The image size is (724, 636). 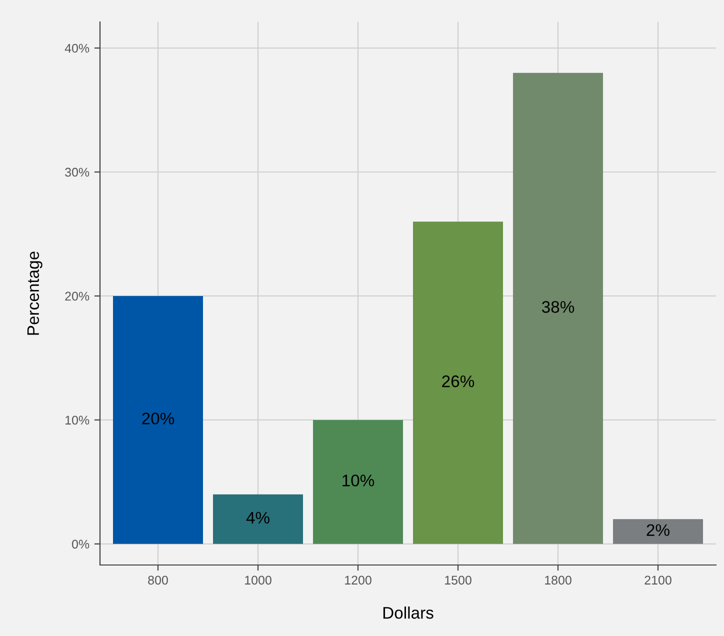 I want to click on y-tick-label: 30%, so click(x=77, y=172).